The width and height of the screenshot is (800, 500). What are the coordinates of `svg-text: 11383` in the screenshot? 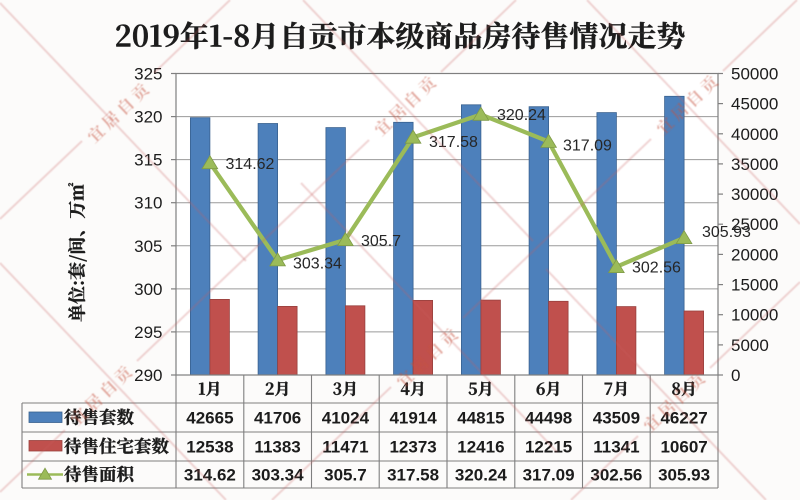 It's located at (277, 447).